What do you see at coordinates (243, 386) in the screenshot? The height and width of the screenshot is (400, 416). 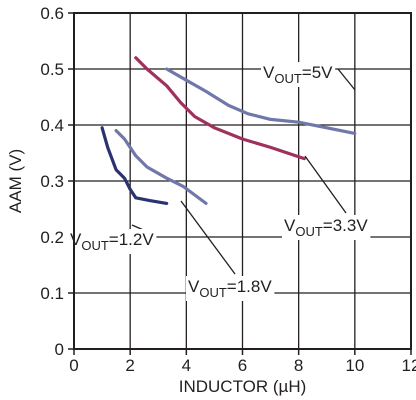 I see `x-axis-title: INDUCTOR (µH)` at bounding box center [243, 386].